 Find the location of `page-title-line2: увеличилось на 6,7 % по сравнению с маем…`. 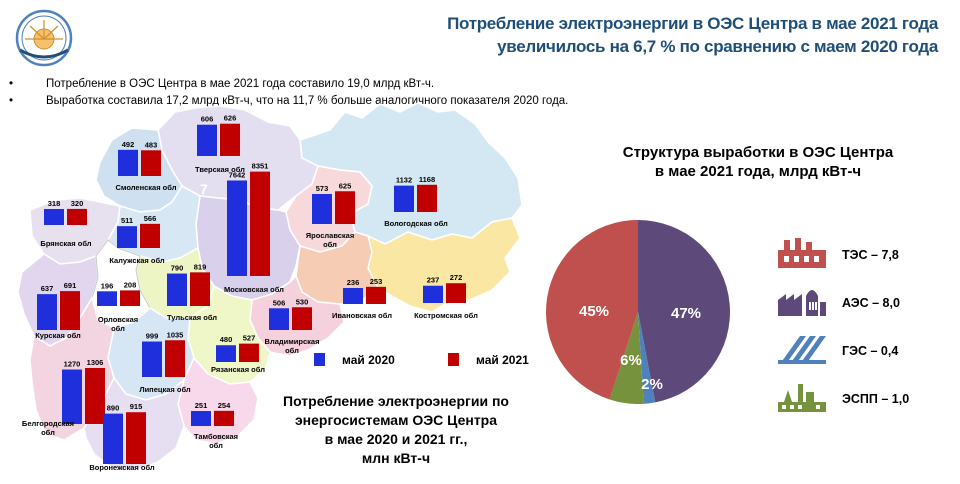

page-title-line2: увеличилось на 6,7 % по сравнению с маем… is located at coordinates (717, 46).